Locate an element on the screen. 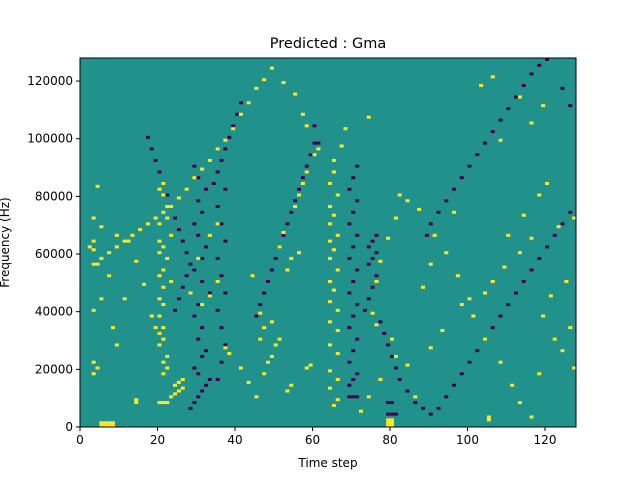  y-tick-label: 40000 is located at coordinates (54, 312).